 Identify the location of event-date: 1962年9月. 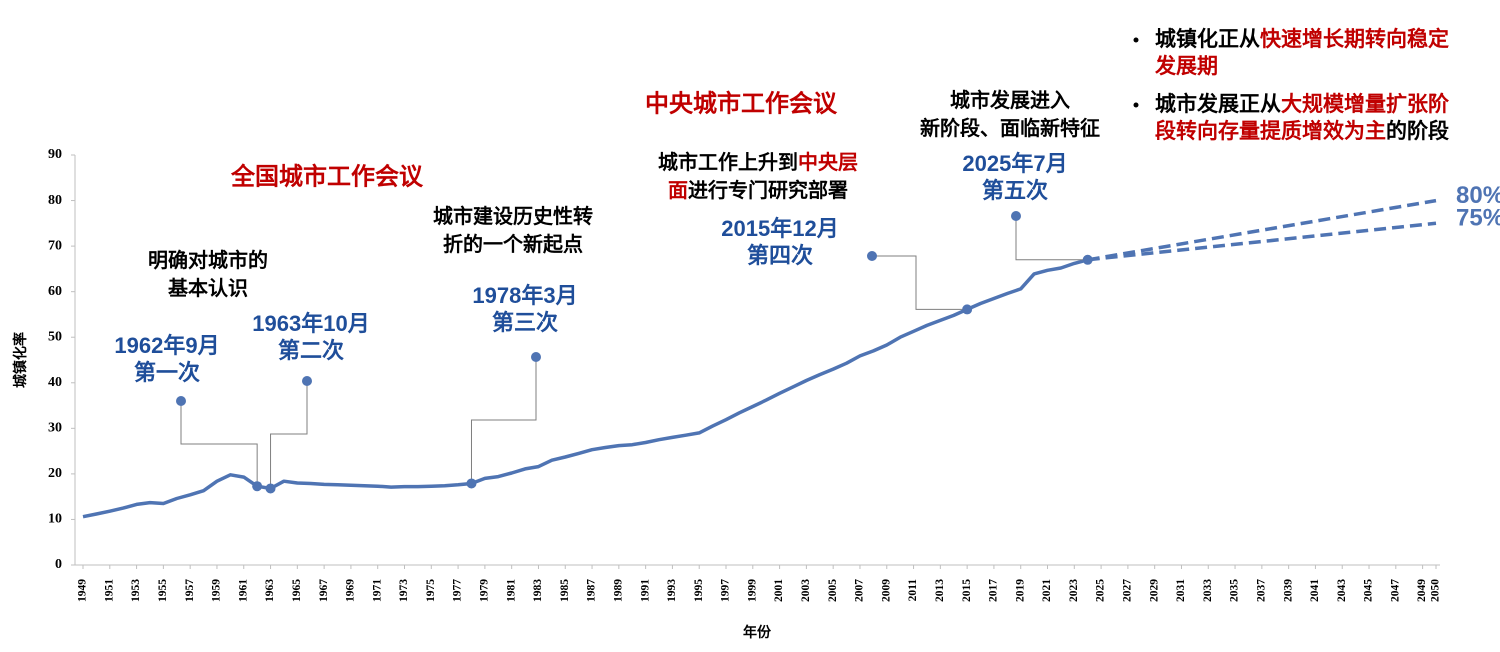
(166, 345).